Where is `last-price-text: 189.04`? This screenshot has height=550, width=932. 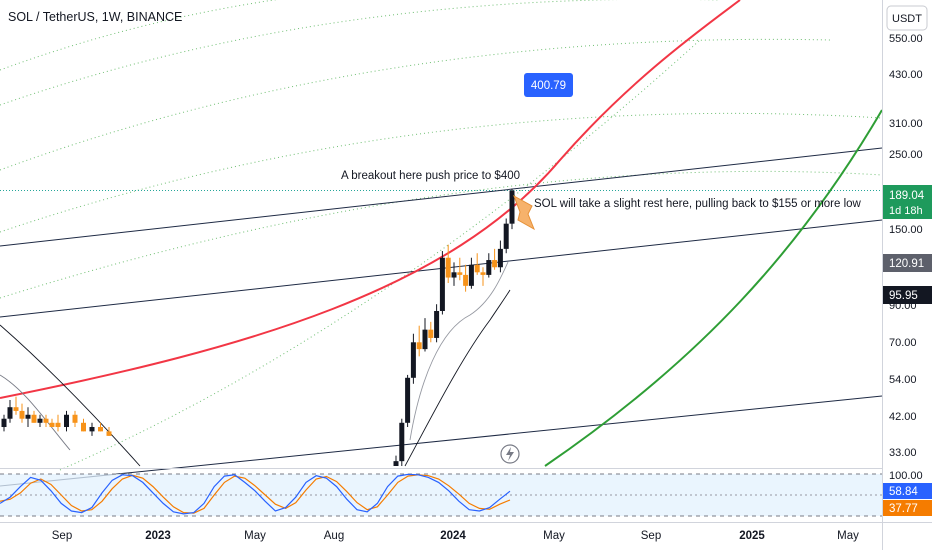
last-price-text: 189.04 is located at coordinates (907, 196).